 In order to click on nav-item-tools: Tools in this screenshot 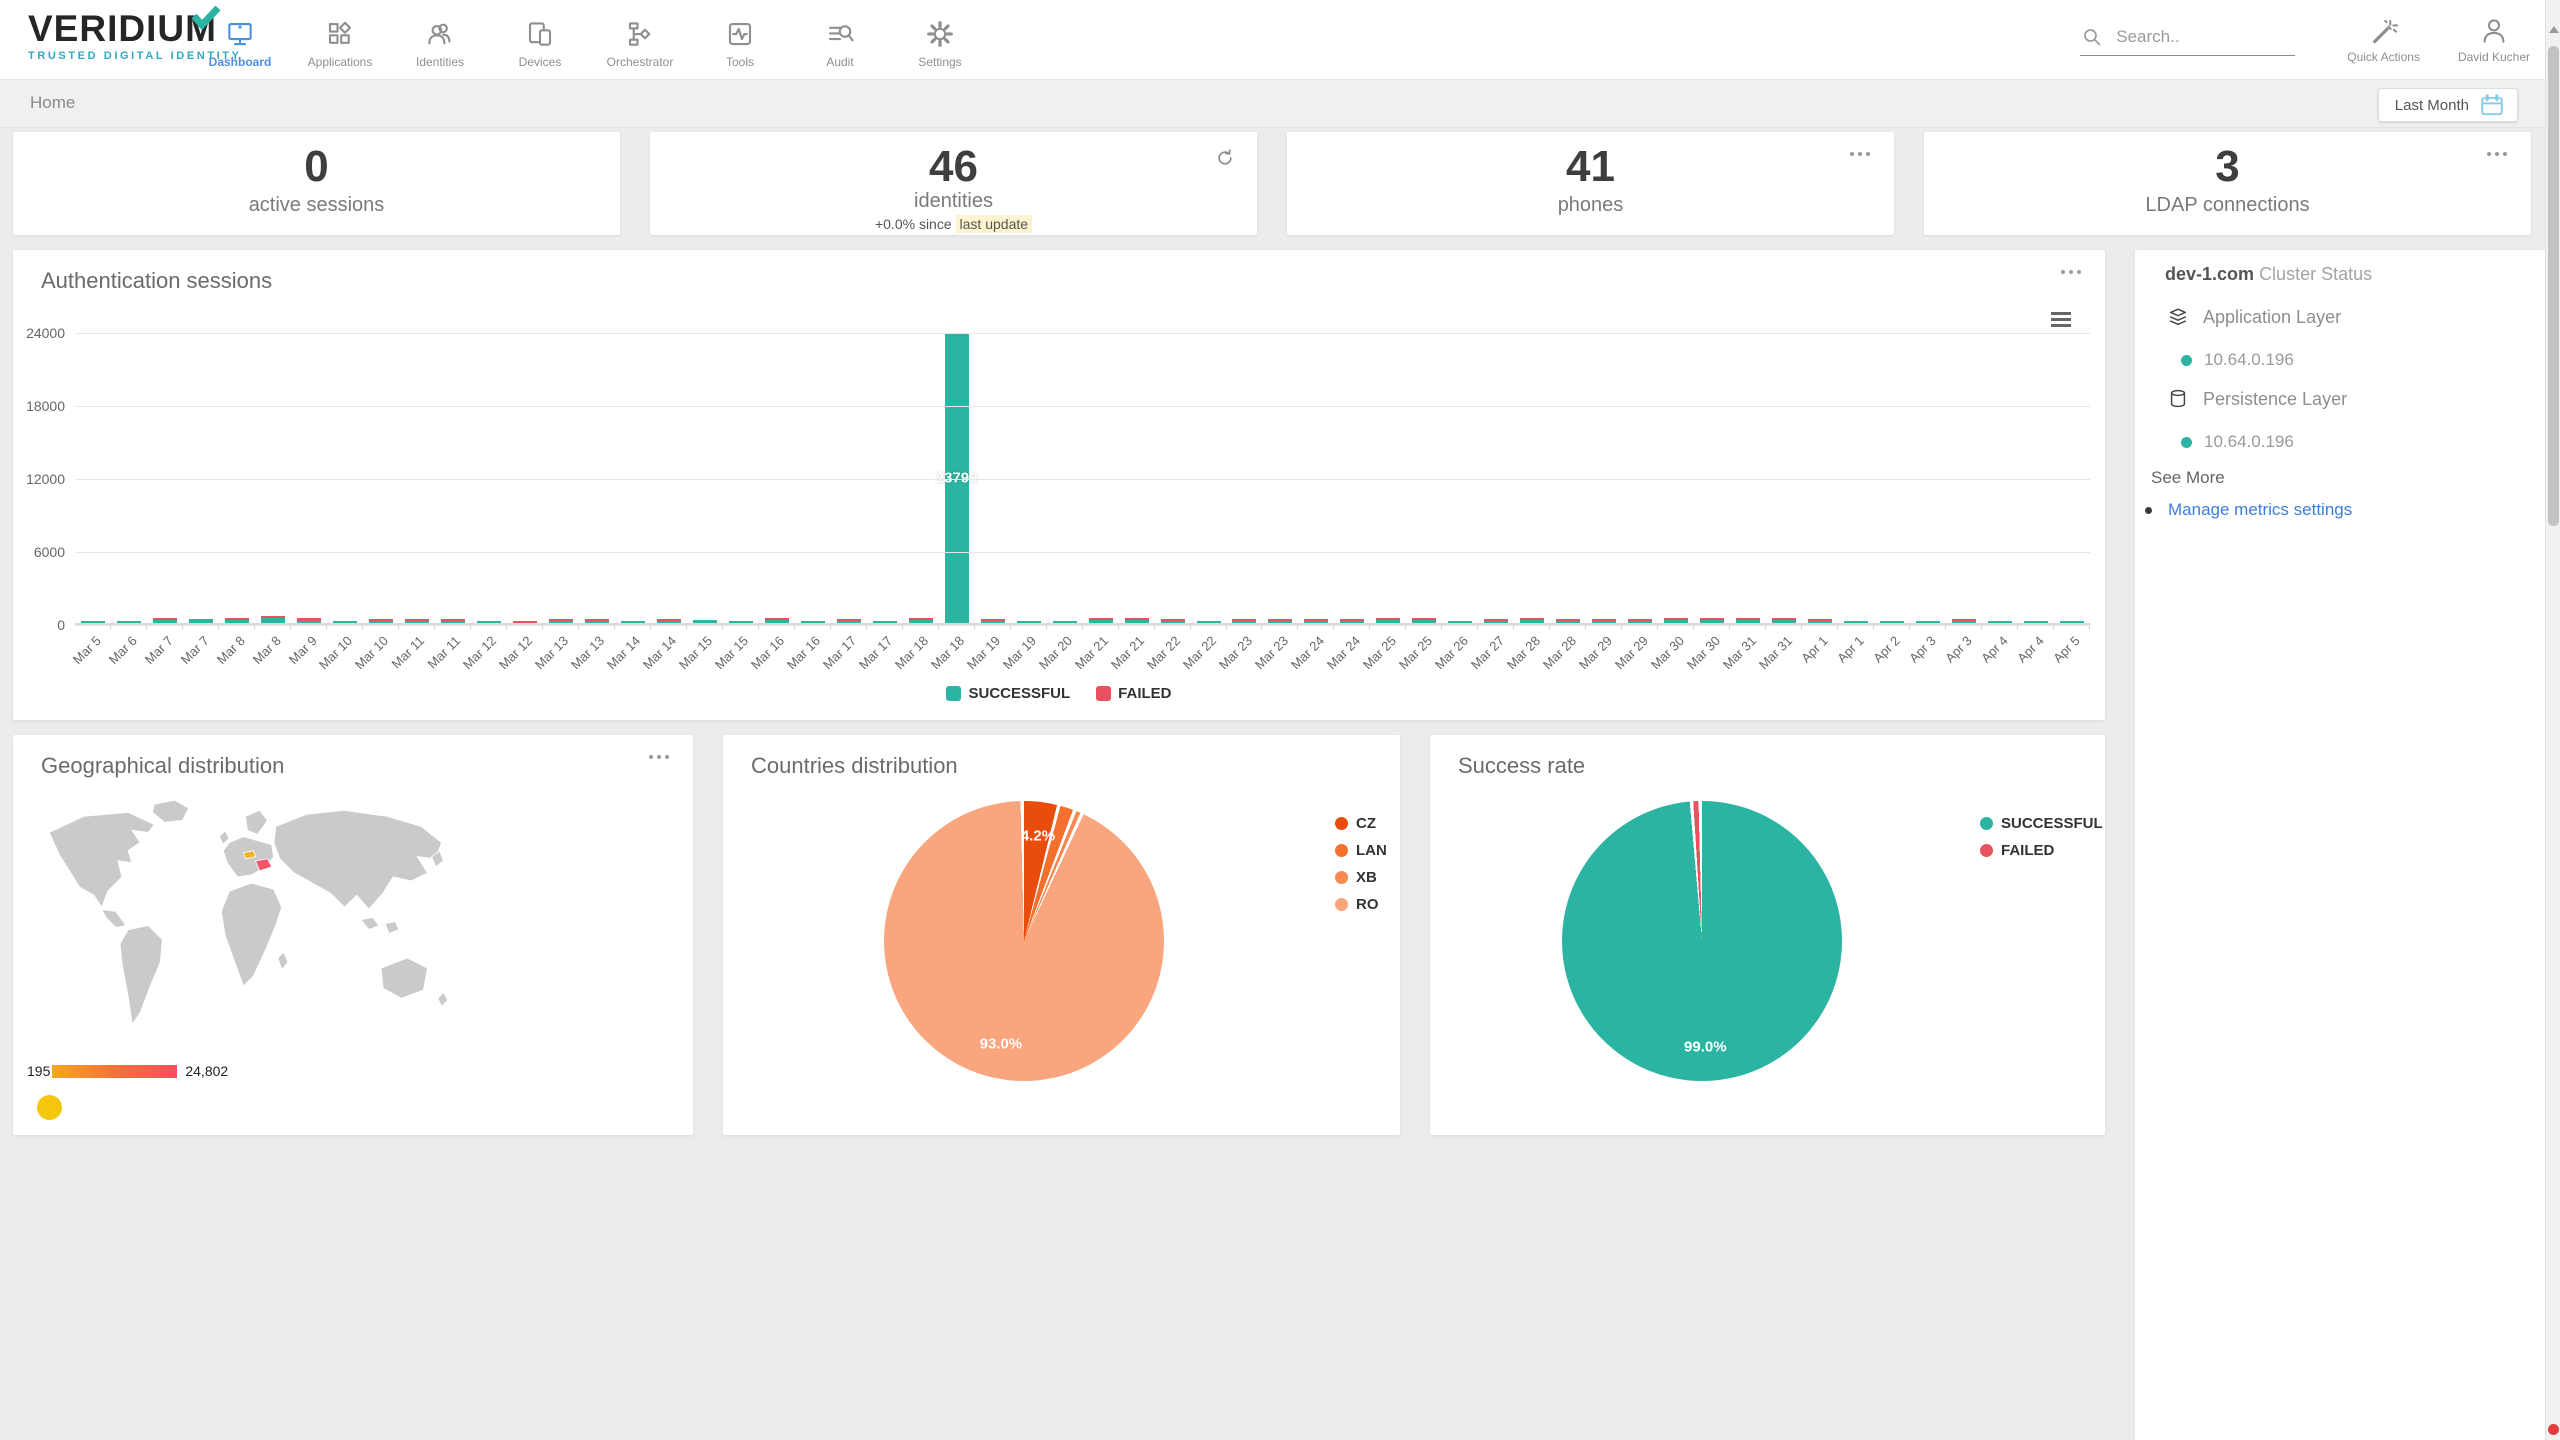, I will do `click(740, 40)`.